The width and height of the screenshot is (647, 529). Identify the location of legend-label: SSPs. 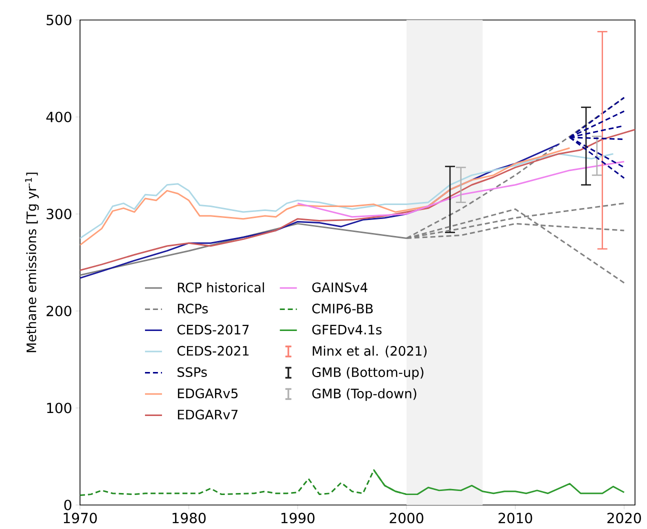
(192, 372).